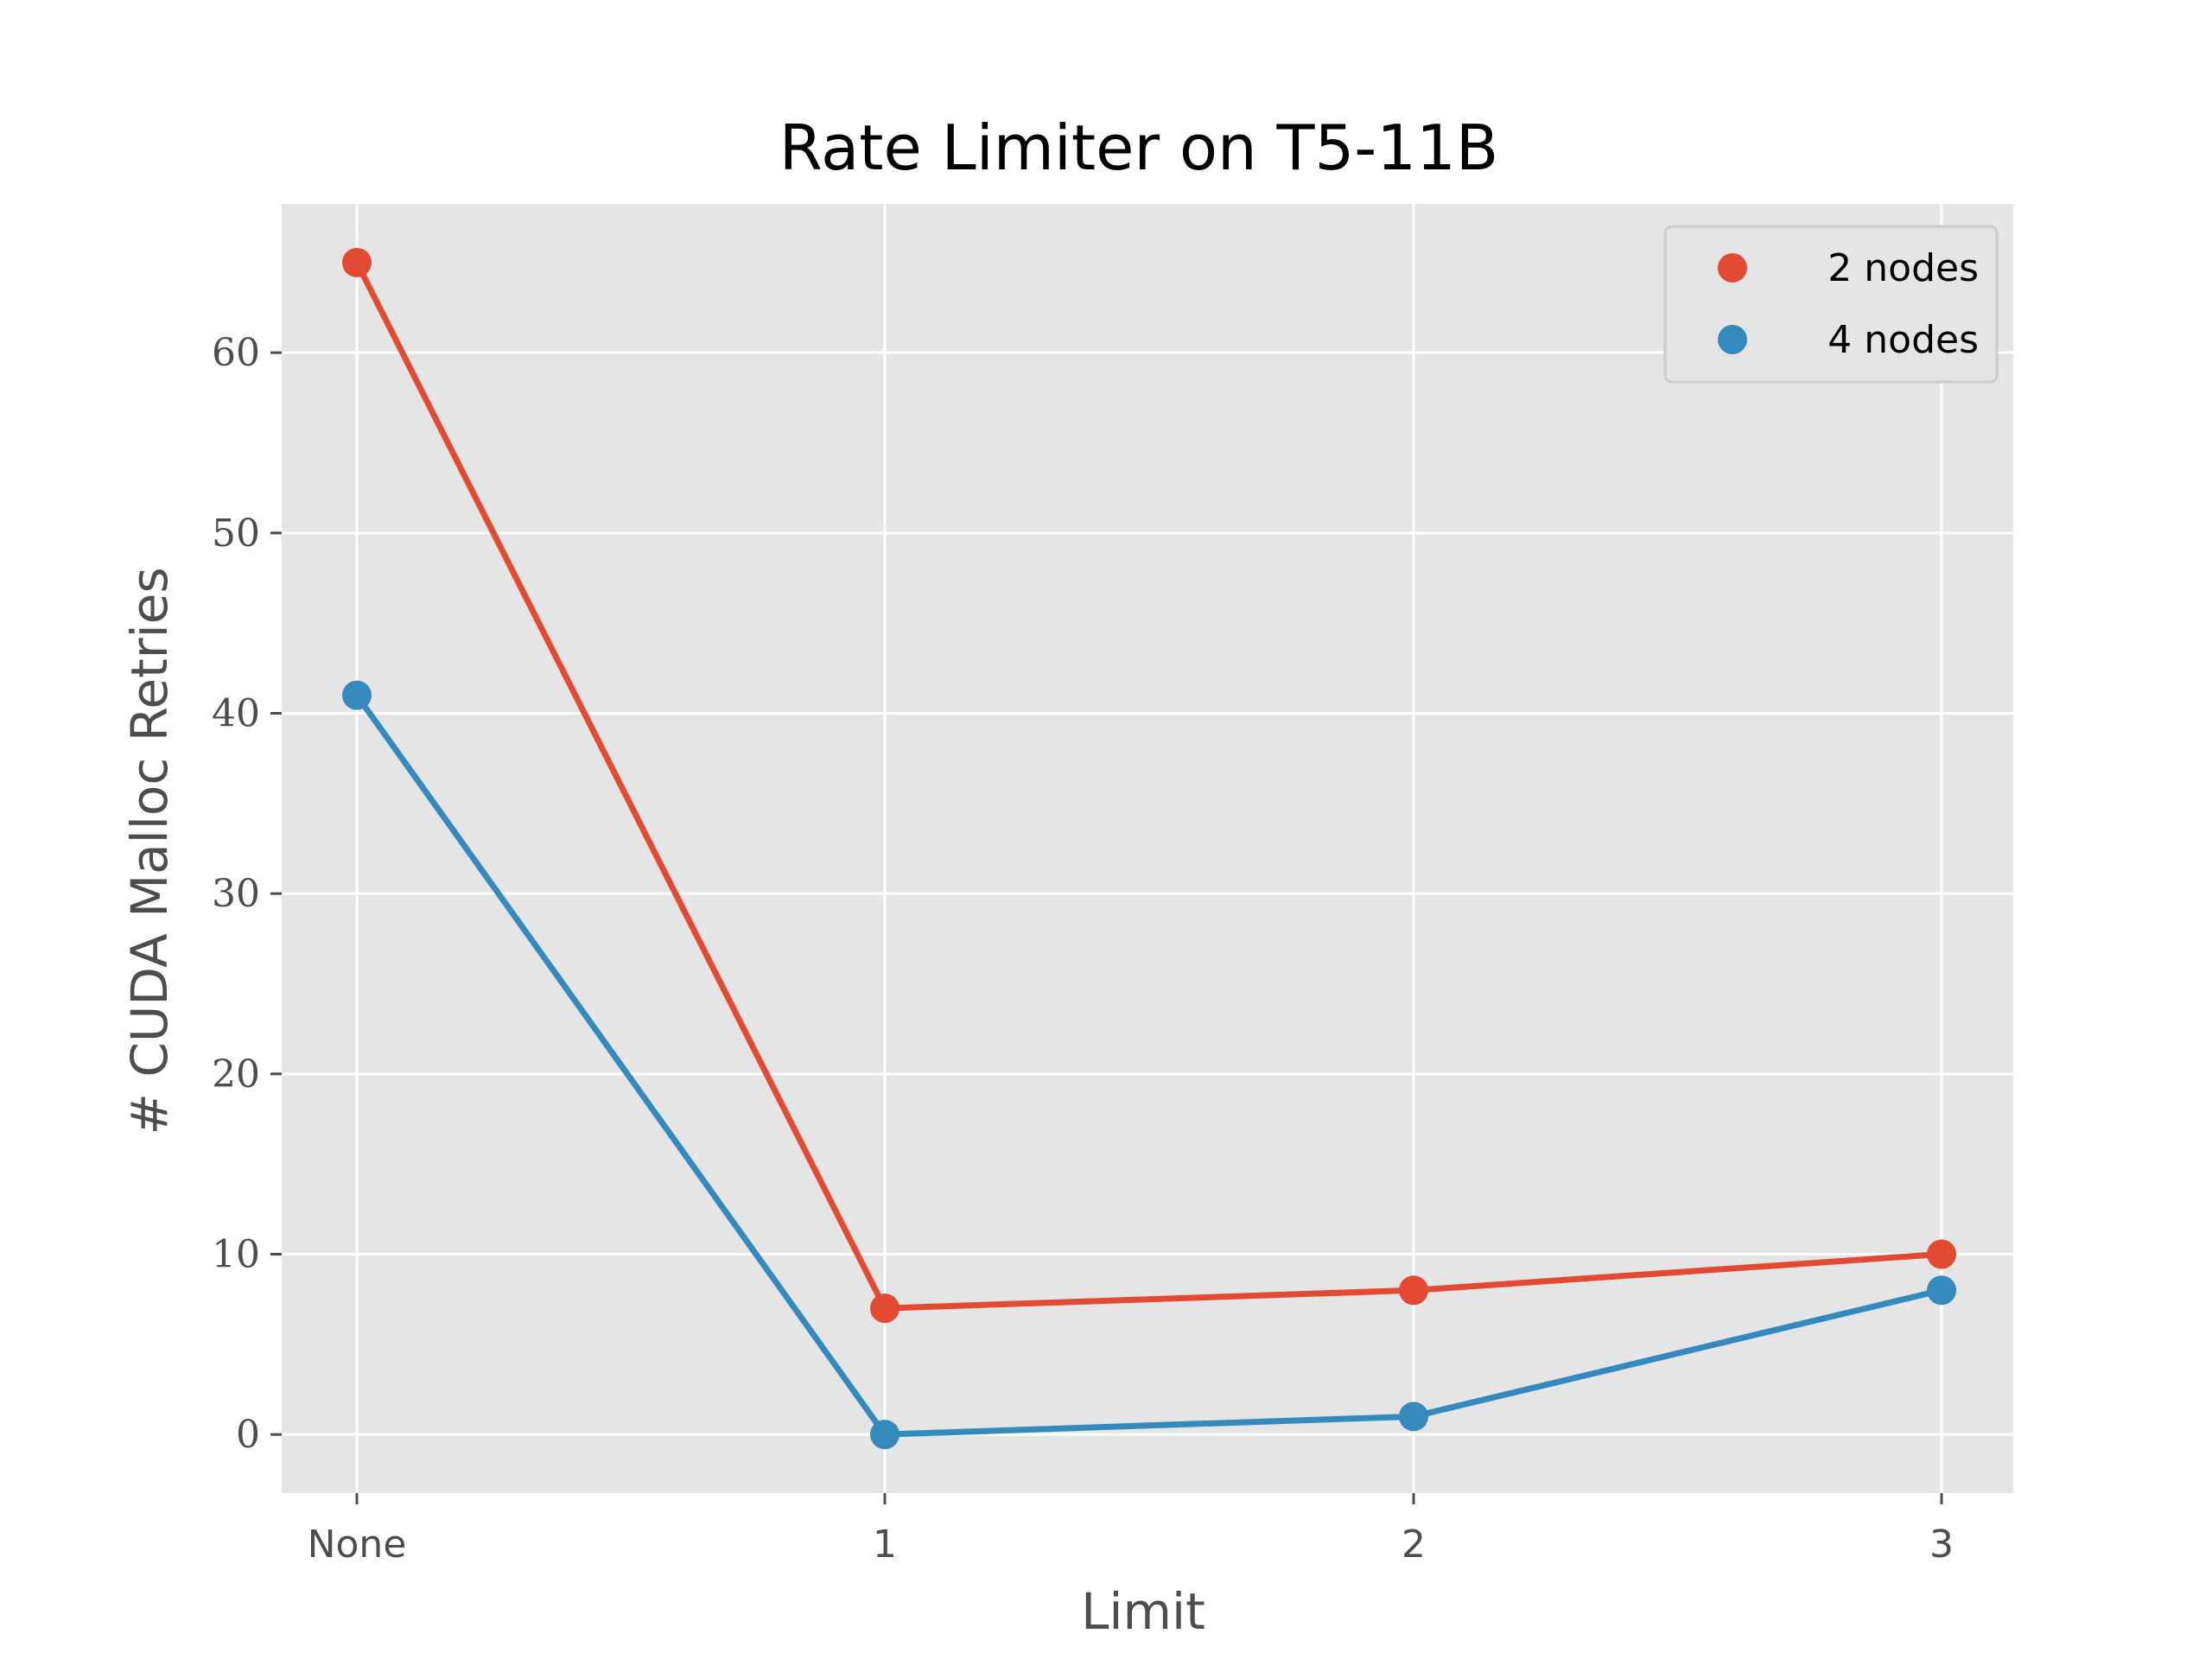 The height and width of the screenshot is (1659, 2212). Describe the element at coordinates (1941, 1544) in the screenshot. I see `x-tick-label-3: 3` at that location.